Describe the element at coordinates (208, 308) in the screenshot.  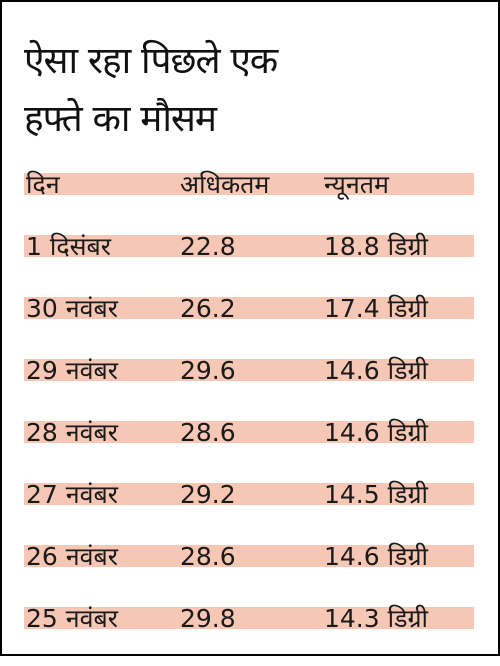
I see `max-temp-cell: 26.2` at that location.